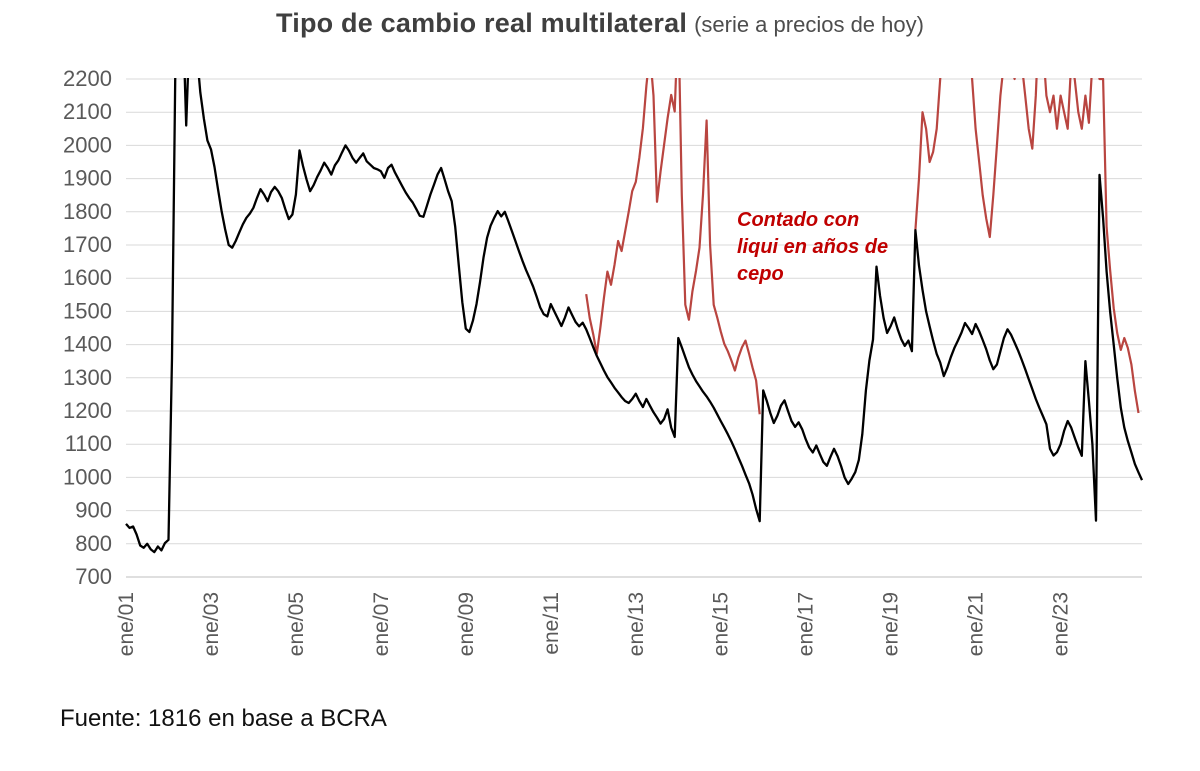 This screenshot has height=771, width=1200. What do you see at coordinates (760, 274) in the screenshot?
I see `ccl-annotation-line: cepo` at bounding box center [760, 274].